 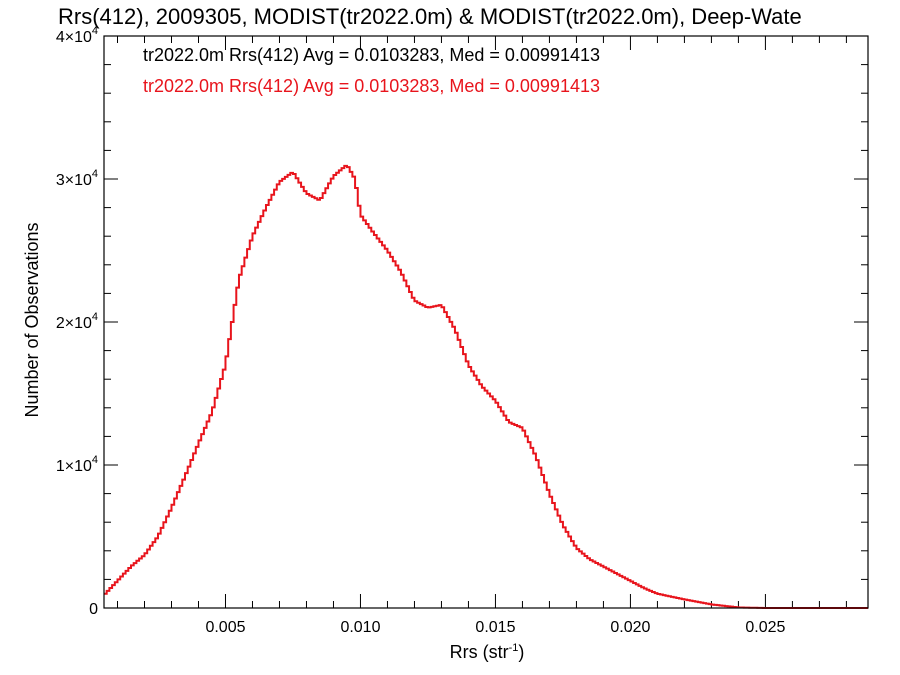 I want to click on x-axis-label: Rrs (str-1), so click(x=487, y=652).